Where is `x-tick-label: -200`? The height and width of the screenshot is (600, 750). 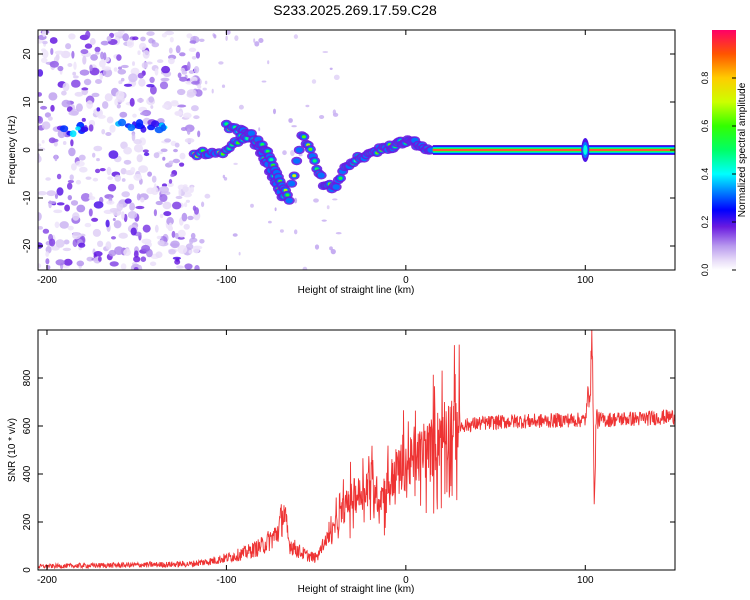 x-tick-label: -200 is located at coordinates (47, 280).